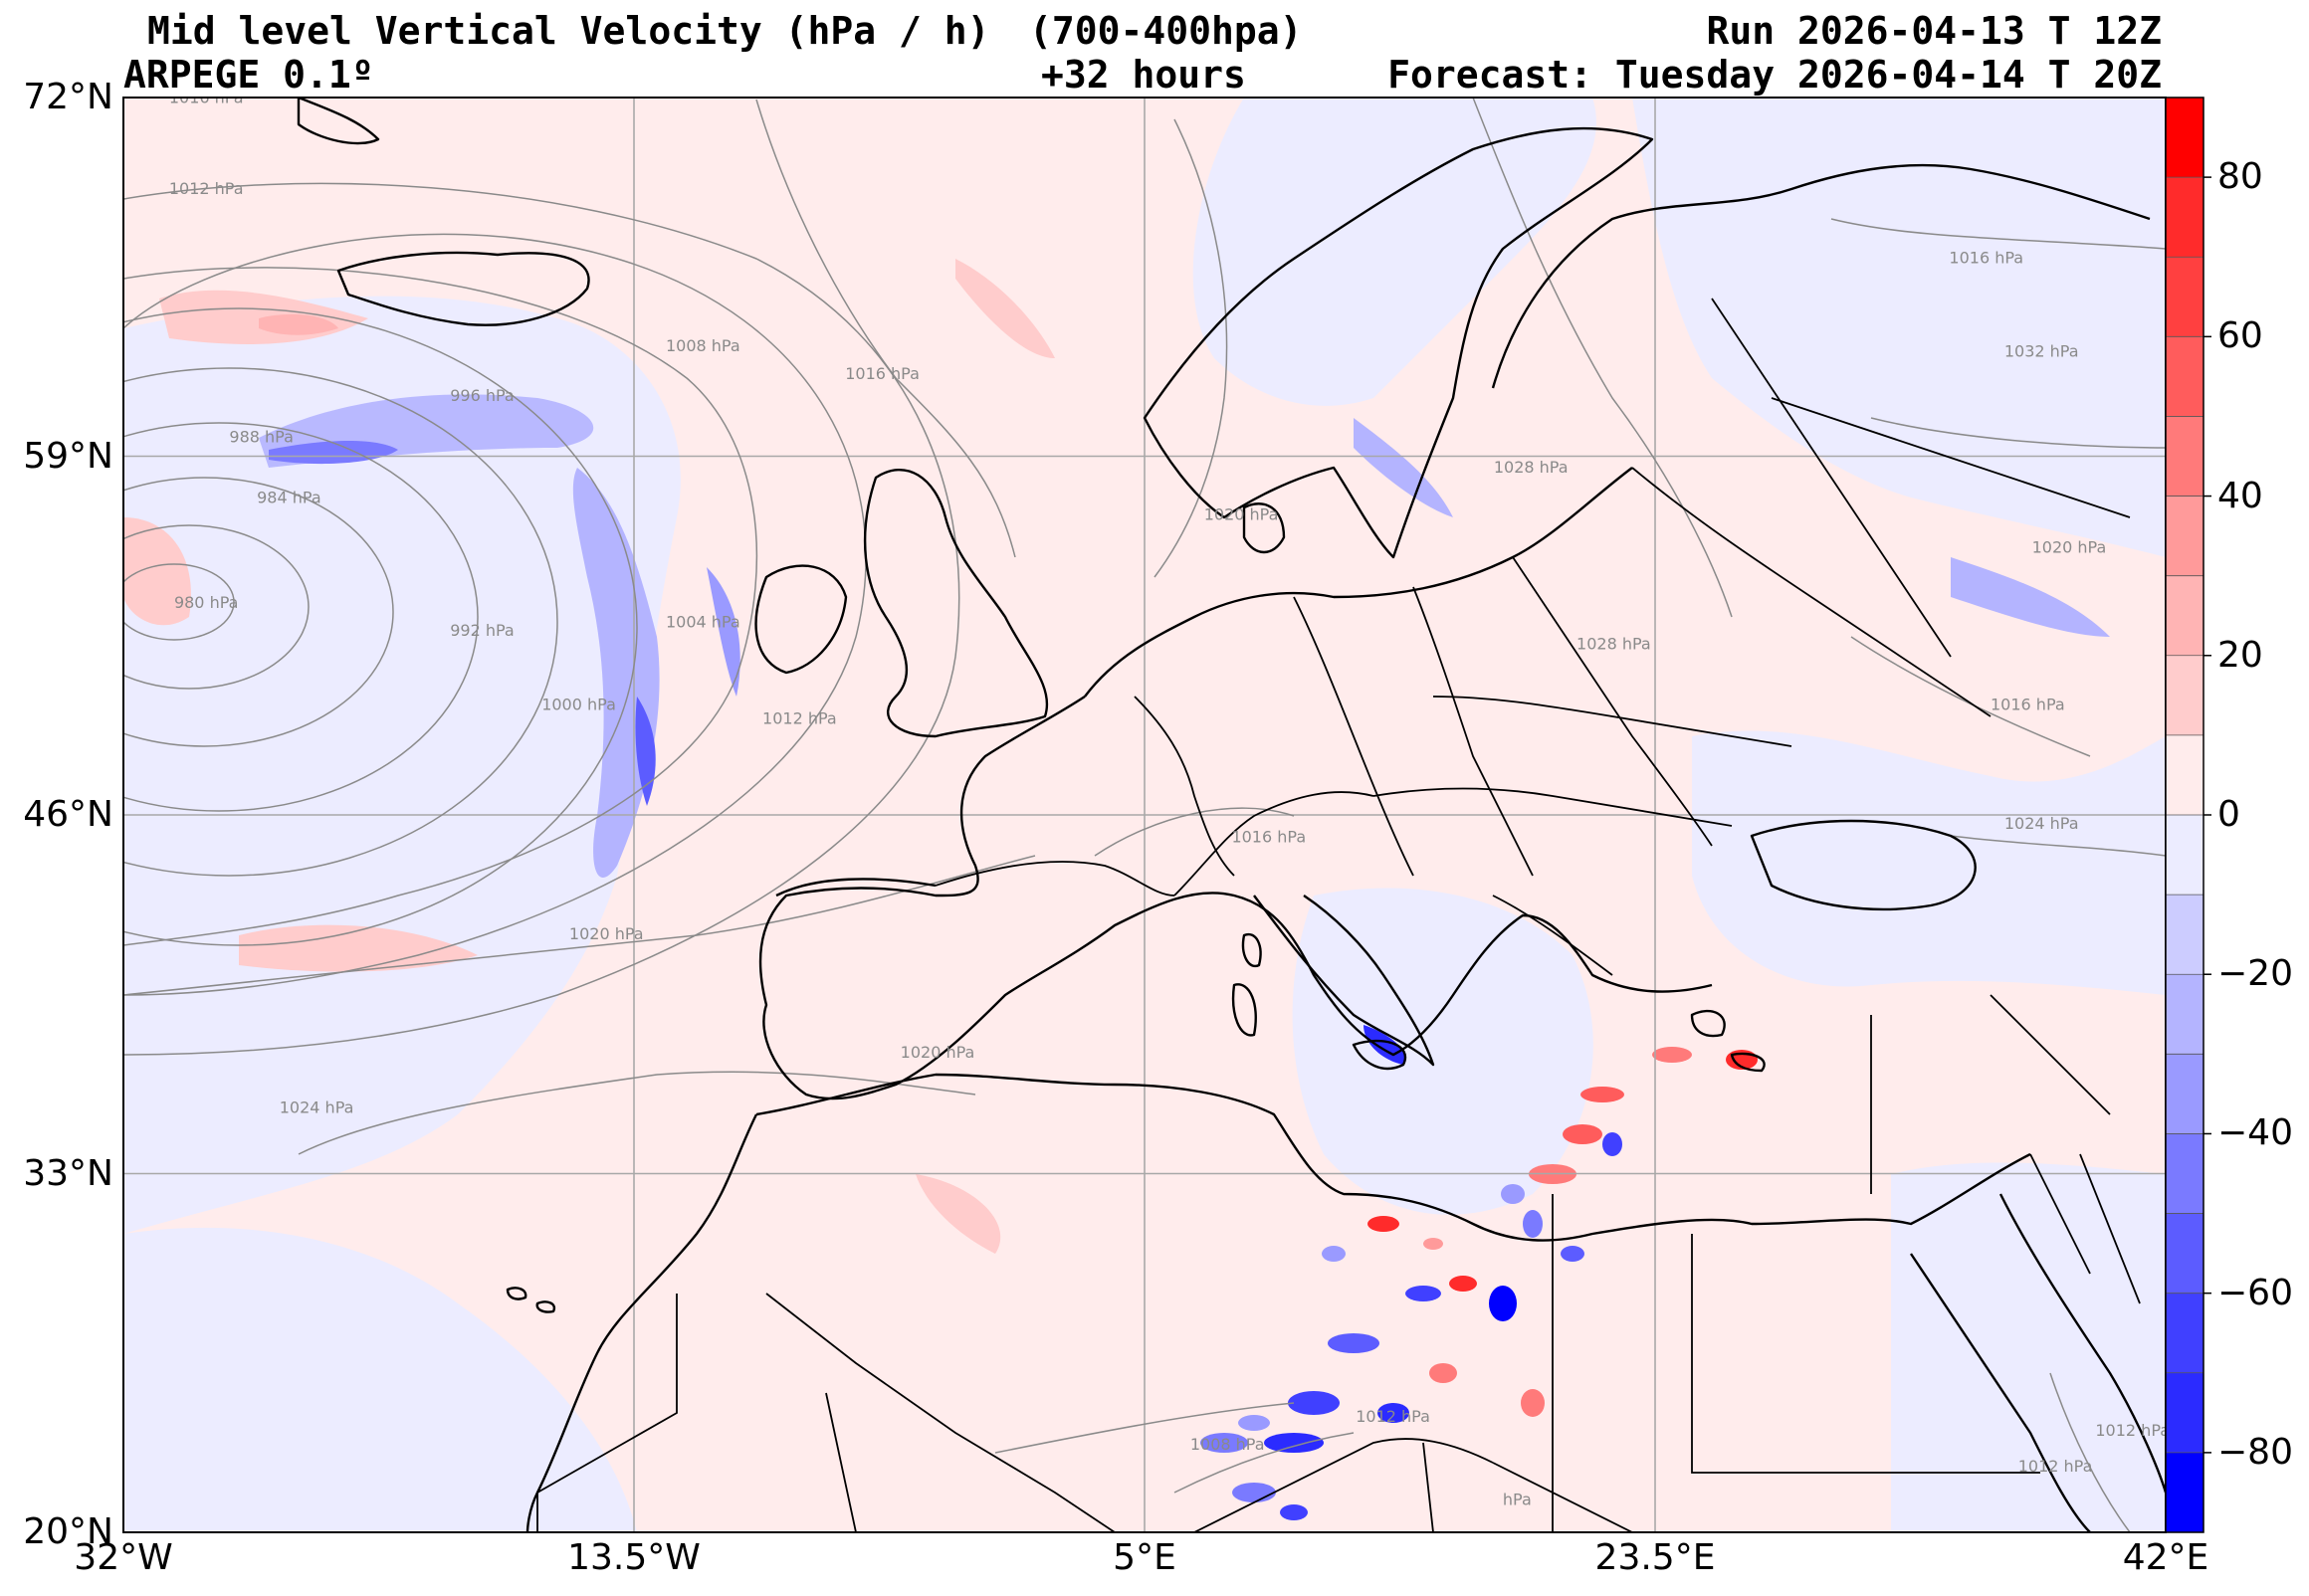 This screenshot has width=2309, height=1596. I want to click on colorbar-tick-label: −60, so click(2255, 1292).